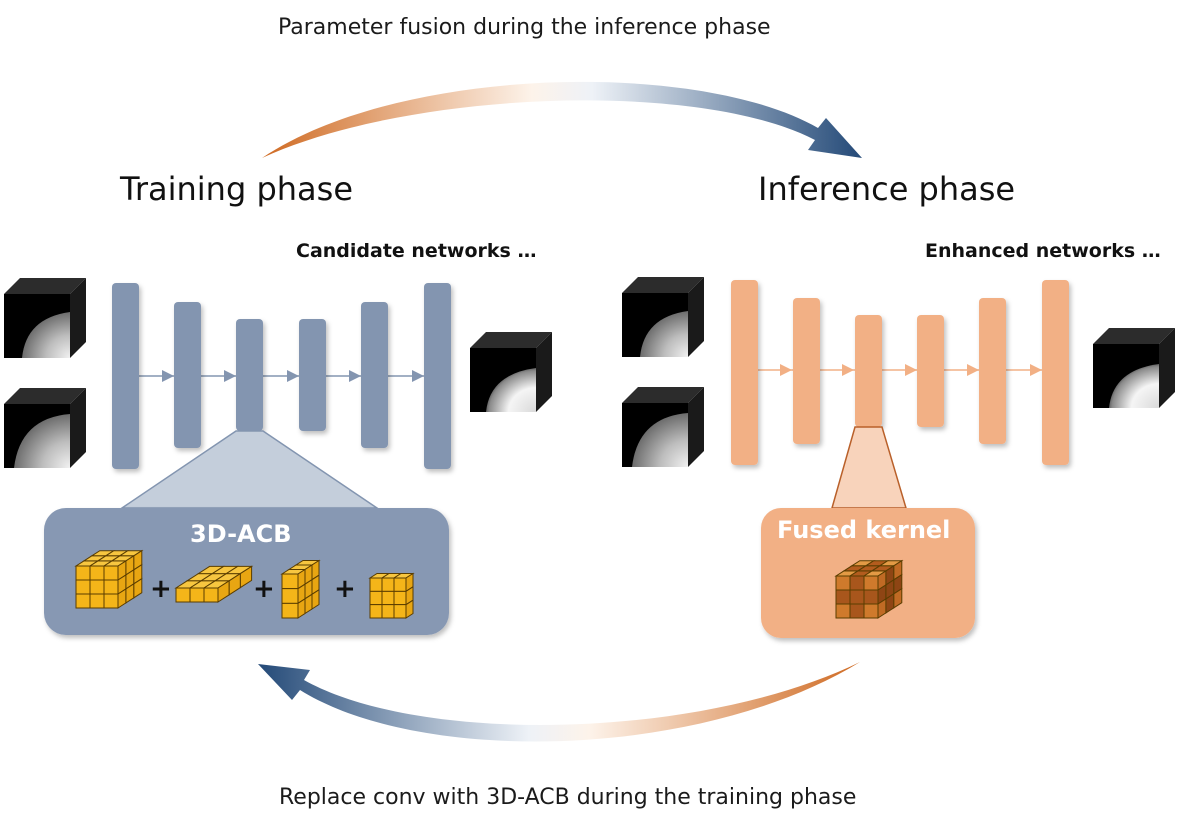  Describe the element at coordinates (887, 189) in the screenshot. I see `inference-phase-title: Inference phase` at that location.